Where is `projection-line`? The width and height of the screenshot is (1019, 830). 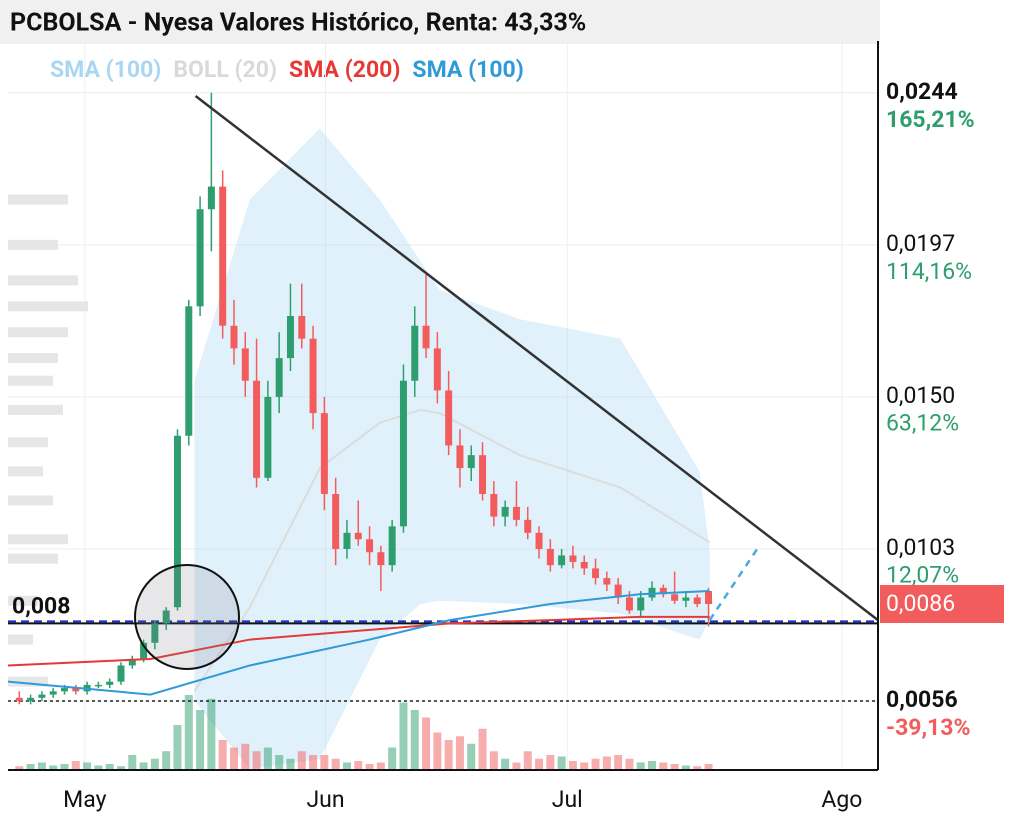
projection-line is located at coordinates (734, 583).